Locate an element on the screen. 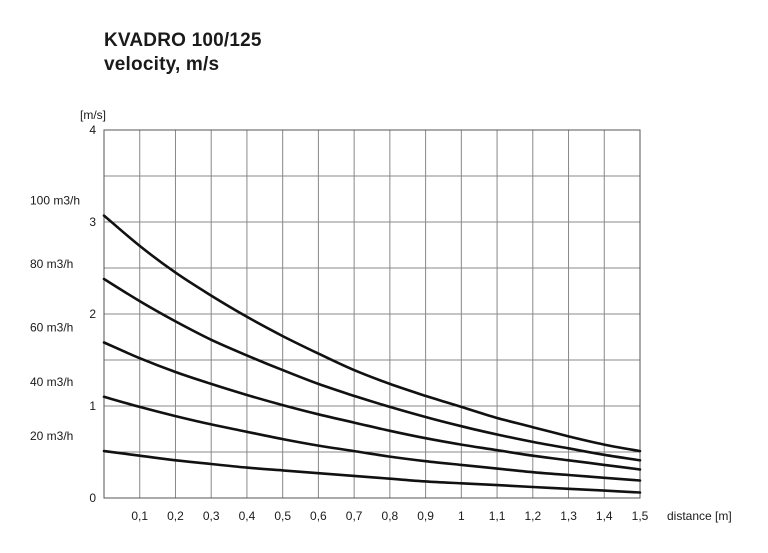  x-tick-label: 1,3 is located at coordinates (568, 516).